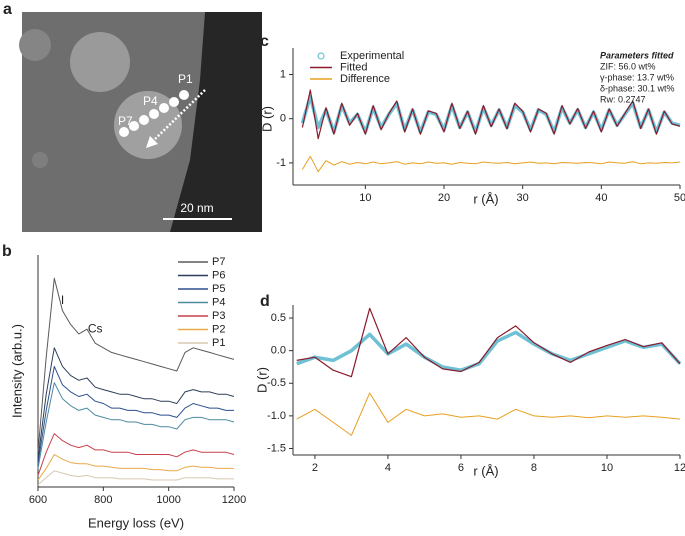 This screenshot has width=685, height=536. I want to click on y-tick-label: 0, so click(283, 119).